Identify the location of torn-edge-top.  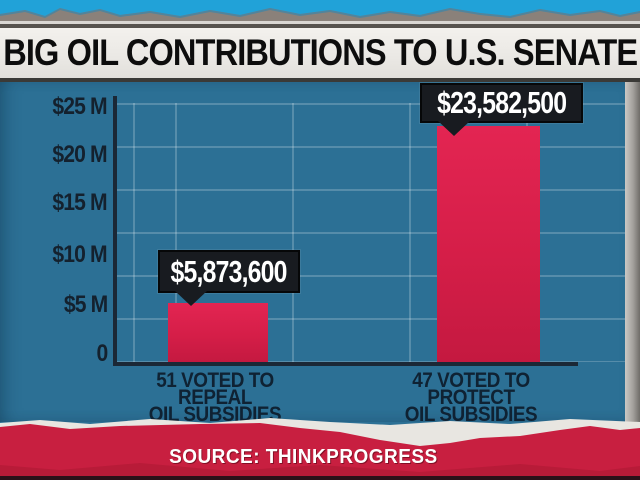
(320, 15).